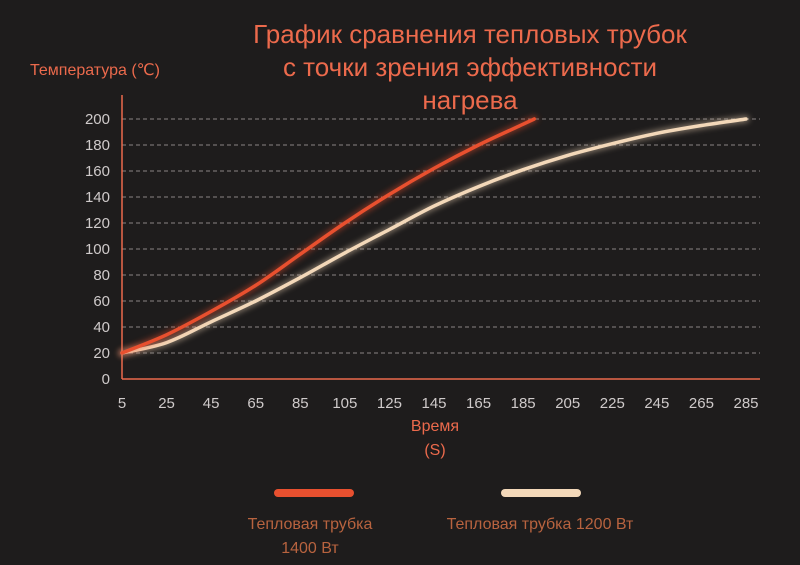  What do you see at coordinates (540, 524) in the screenshot?
I see `legend-label-1200w: Тепловая трубка 1200 Вт` at bounding box center [540, 524].